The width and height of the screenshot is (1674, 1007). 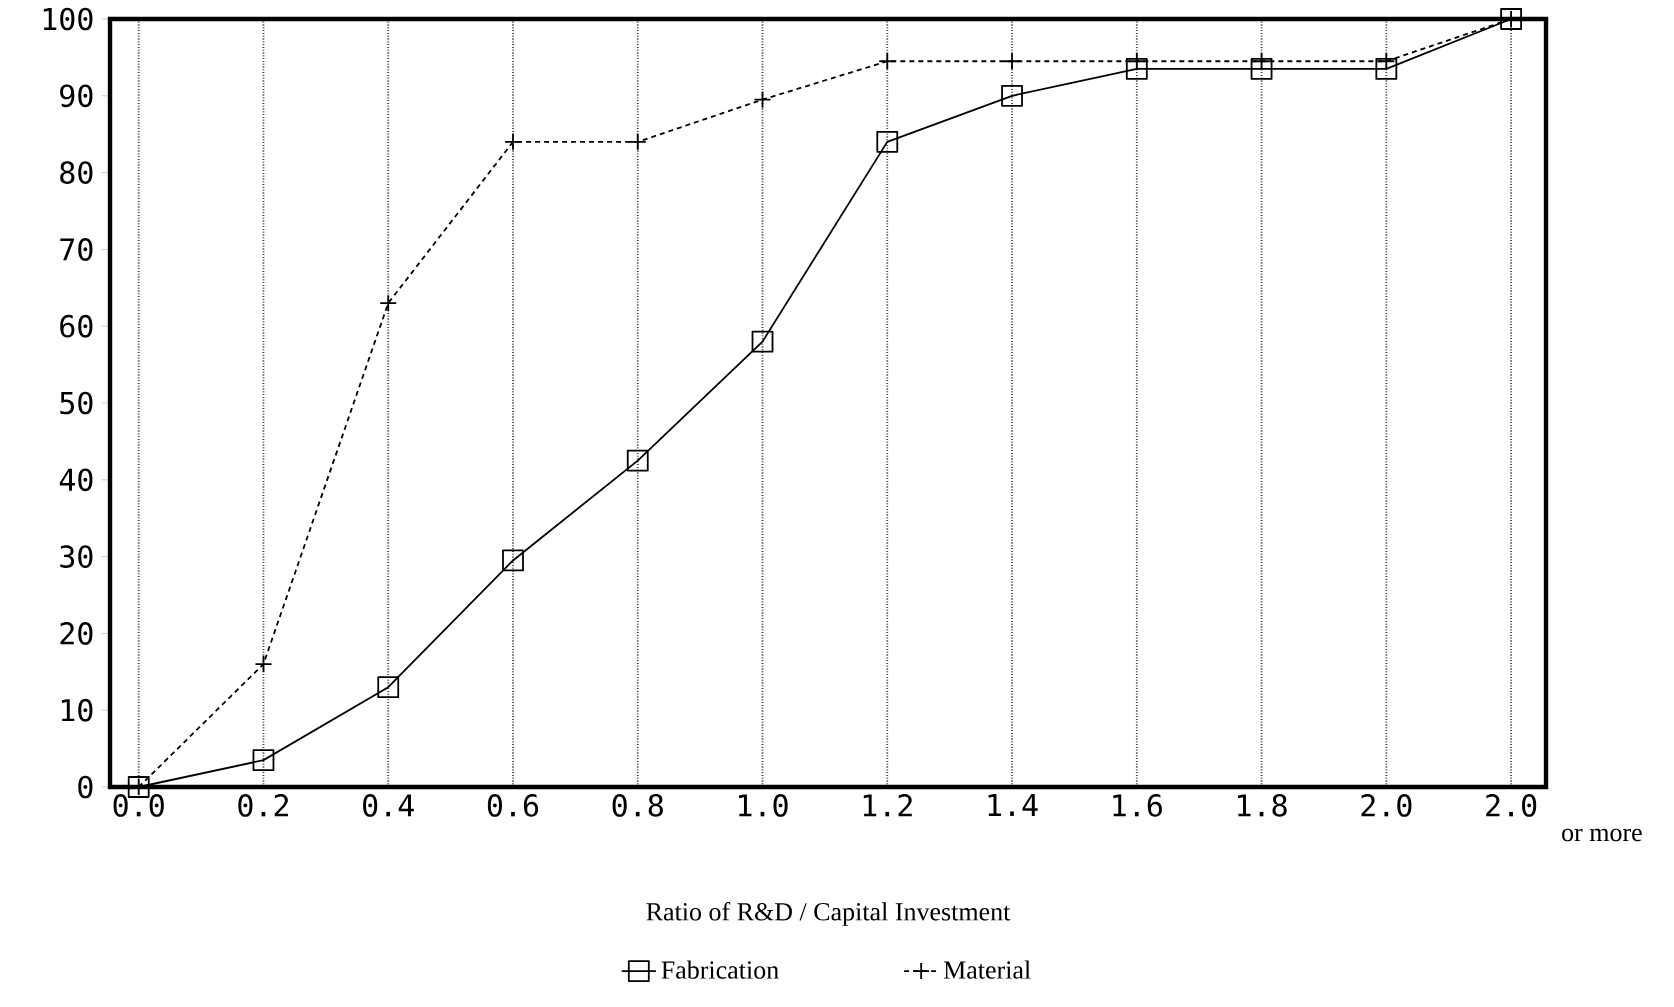 What do you see at coordinates (763, 805) in the screenshot?
I see `x-tick-label: 1.0` at bounding box center [763, 805].